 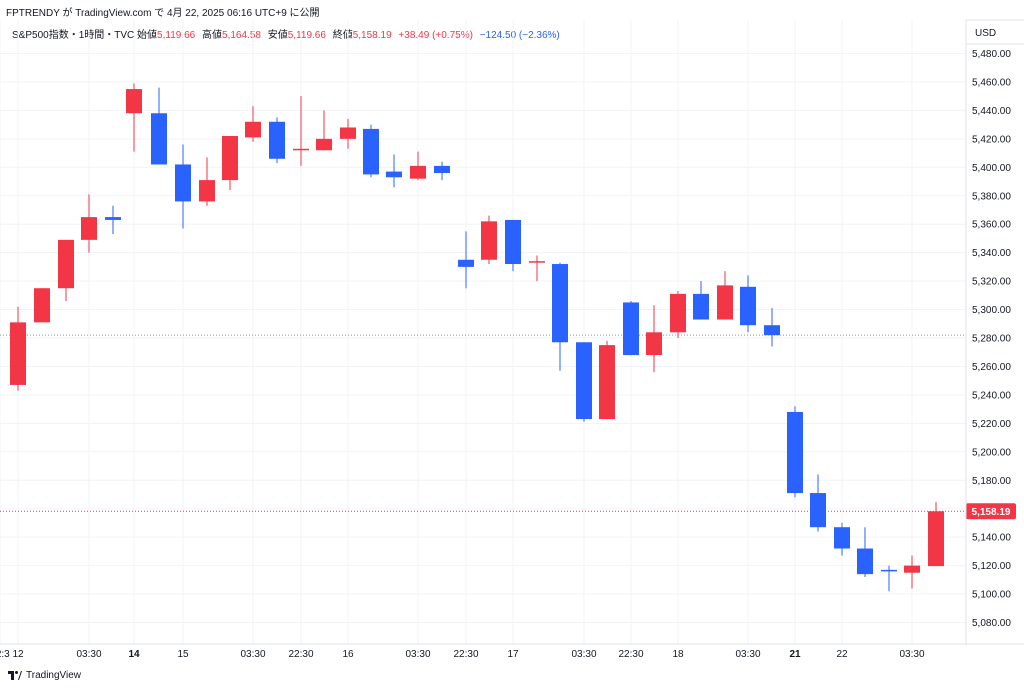 What do you see at coordinates (991, 395) in the screenshot?
I see `price-tick-label: 5,240.00` at bounding box center [991, 395].